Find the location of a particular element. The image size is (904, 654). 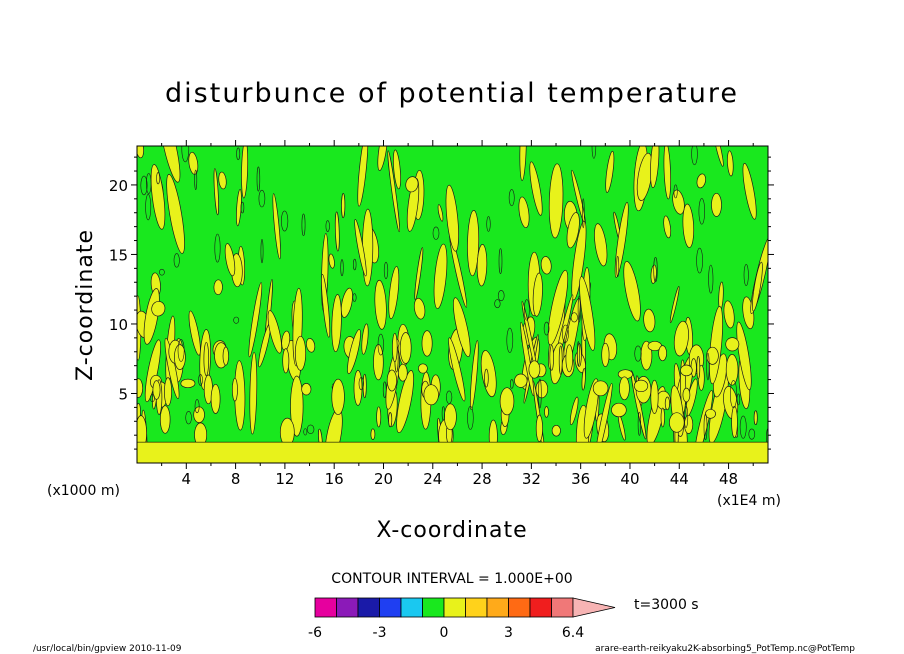

y-tick-label: 15 is located at coordinates (118, 255).